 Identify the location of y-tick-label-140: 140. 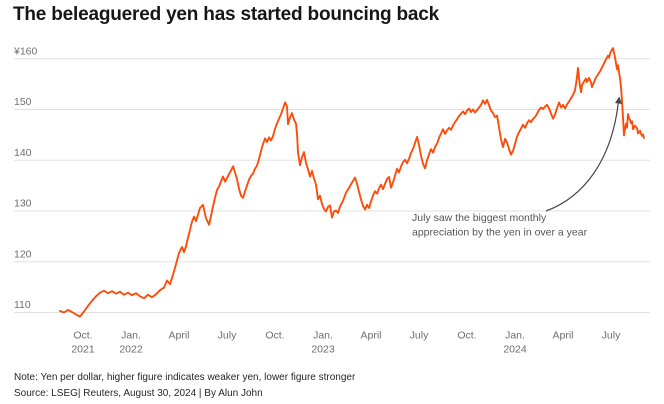
(23, 153).